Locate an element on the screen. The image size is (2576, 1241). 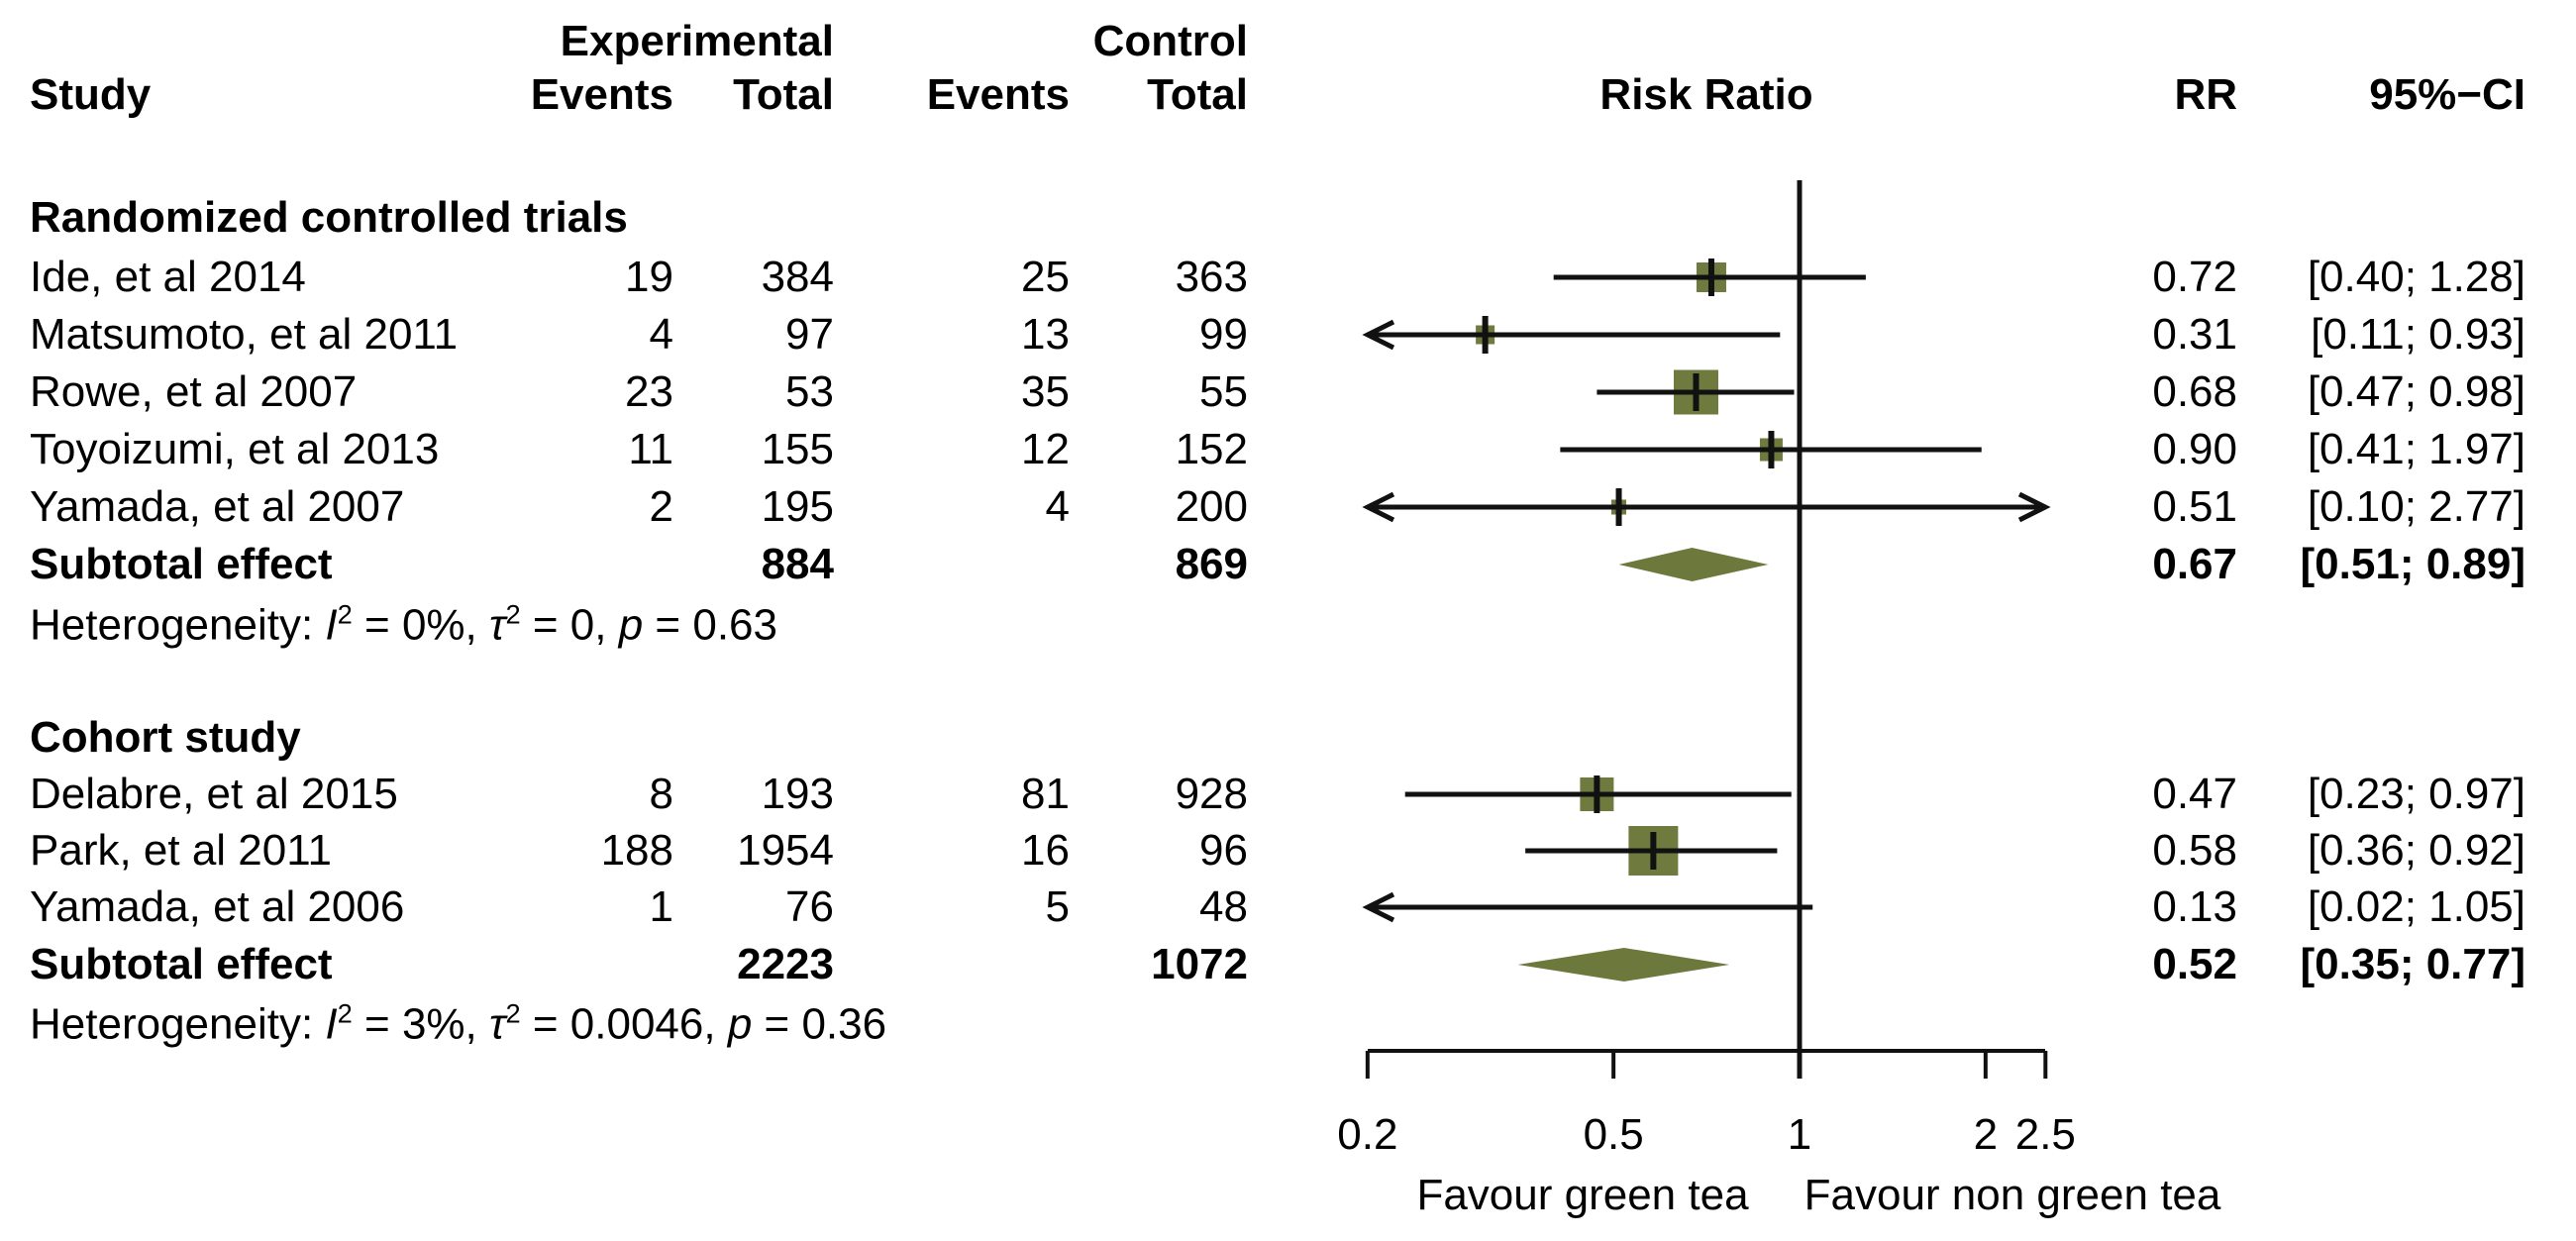
exp-total-value: 195 is located at coordinates (797, 507).